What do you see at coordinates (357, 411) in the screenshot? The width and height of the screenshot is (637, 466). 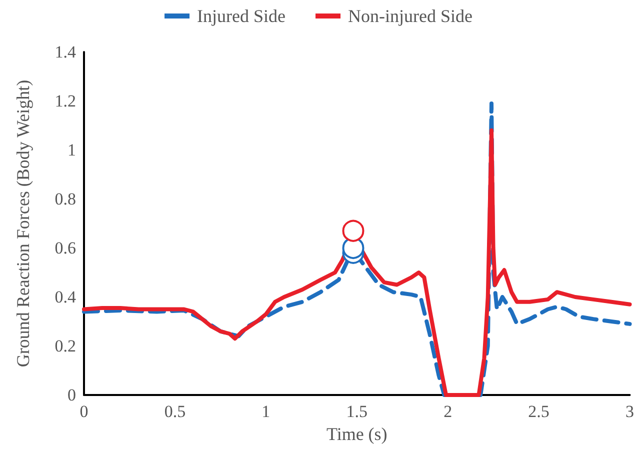 I see `x-tick-label: 1.5` at bounding box center [357, 411].